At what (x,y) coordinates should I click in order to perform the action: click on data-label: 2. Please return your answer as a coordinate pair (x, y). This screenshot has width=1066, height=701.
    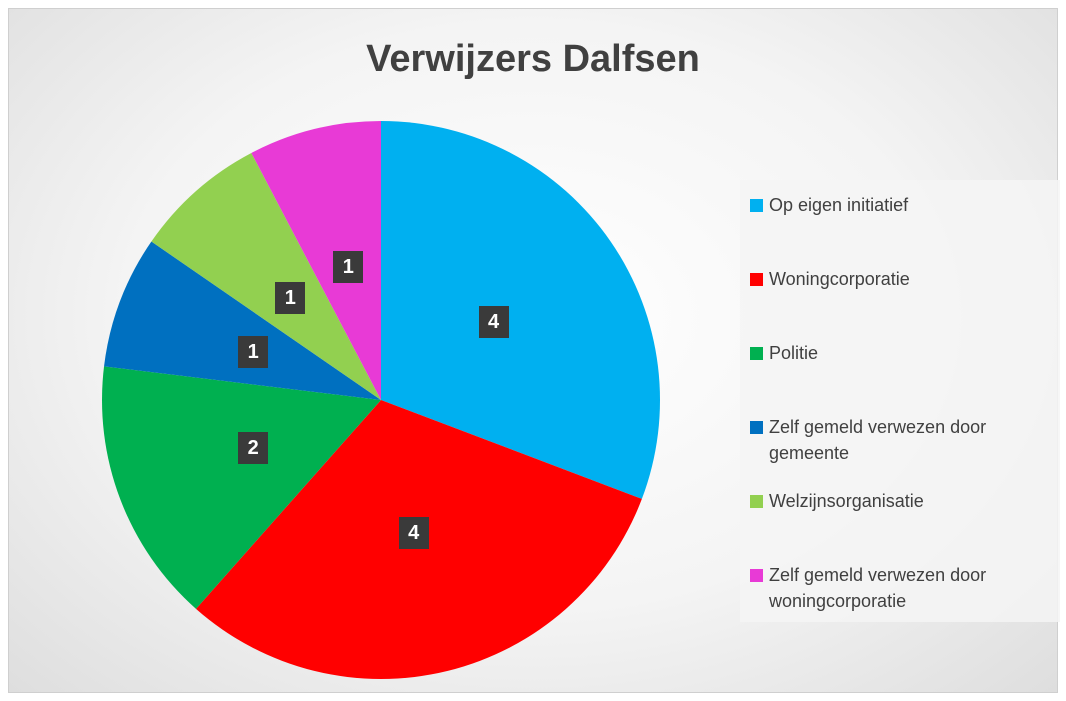
    Looking at the image, I should click on (253, 448).